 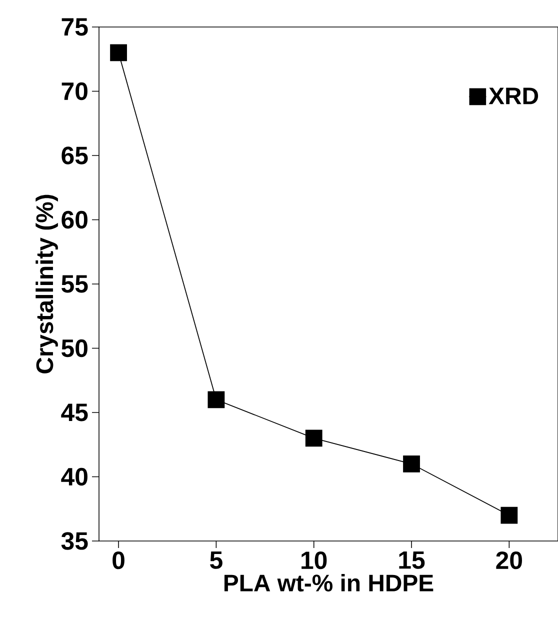 What do you see at coordinates (75, 219) in the screenshot?
I see `y-tick-label: 60` at bounding box center [75, 219].